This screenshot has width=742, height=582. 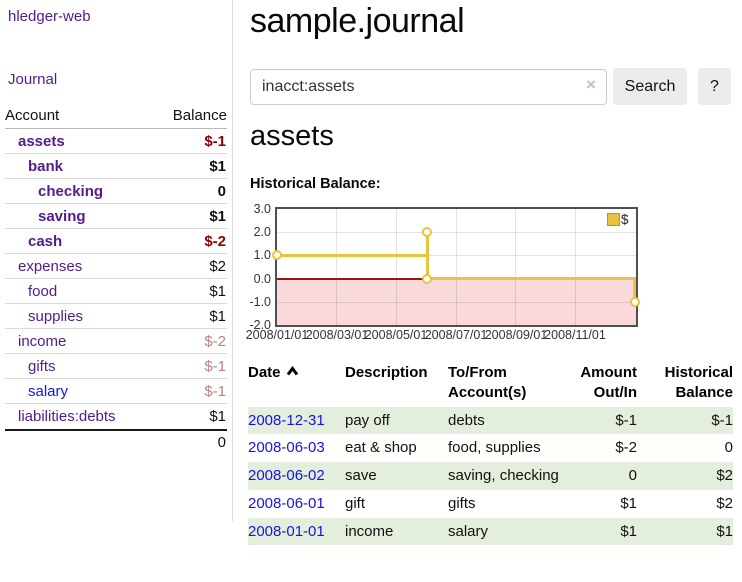 What do you see at coordinates (49, 16) in the screenshot?
I see `brand-link: hledger-web` at bounding box center [49, 16].